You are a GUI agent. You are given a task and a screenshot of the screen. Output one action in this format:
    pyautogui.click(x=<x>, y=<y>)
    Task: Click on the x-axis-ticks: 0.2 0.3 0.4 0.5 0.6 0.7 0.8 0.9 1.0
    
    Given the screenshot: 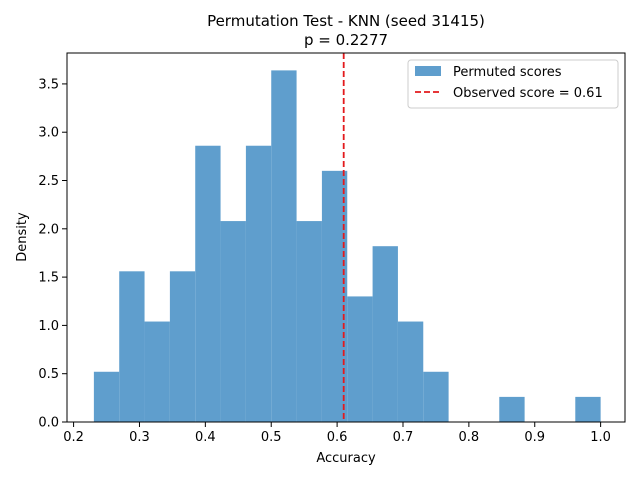 What is the action you would take?
    pyautogui.click(x=337, y=433)
    